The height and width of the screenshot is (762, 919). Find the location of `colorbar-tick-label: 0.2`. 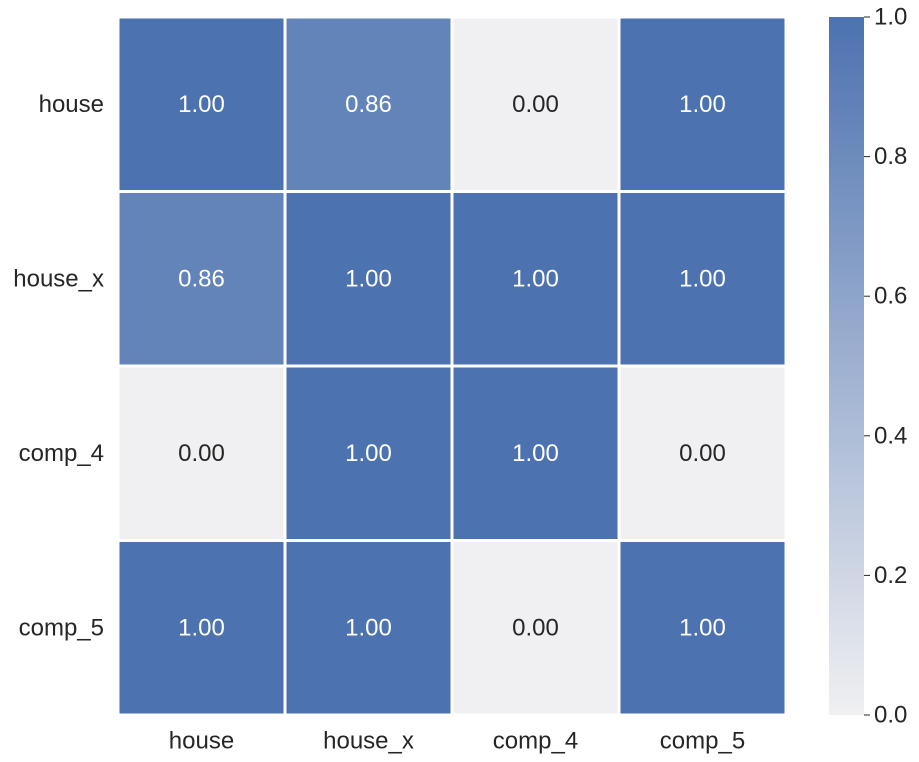

colorbar-tick-label: 0.2 is located at coordinates (890, 575).